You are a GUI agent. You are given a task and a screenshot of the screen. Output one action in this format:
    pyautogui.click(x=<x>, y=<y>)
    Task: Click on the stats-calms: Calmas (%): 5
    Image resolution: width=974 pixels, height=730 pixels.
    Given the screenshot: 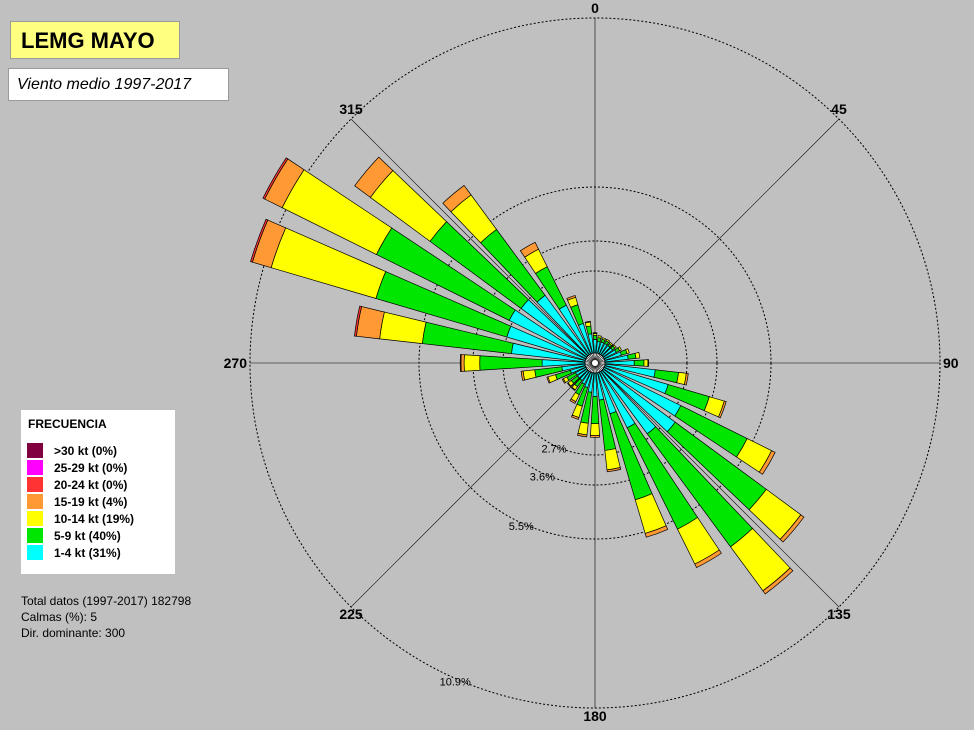 What is the action you would take?
    pyautogui.click(x=59, y=617)
    